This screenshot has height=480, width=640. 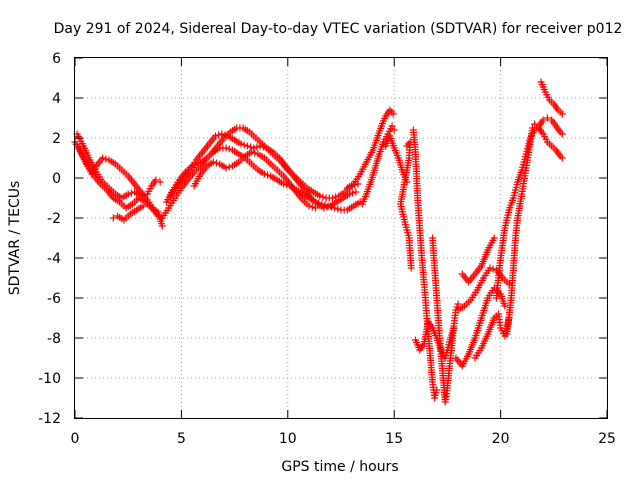 What do you see at coordinates (75, 439) in the screenshot?
I see `x-tick-label: 0` at bounding box center [75, 439].